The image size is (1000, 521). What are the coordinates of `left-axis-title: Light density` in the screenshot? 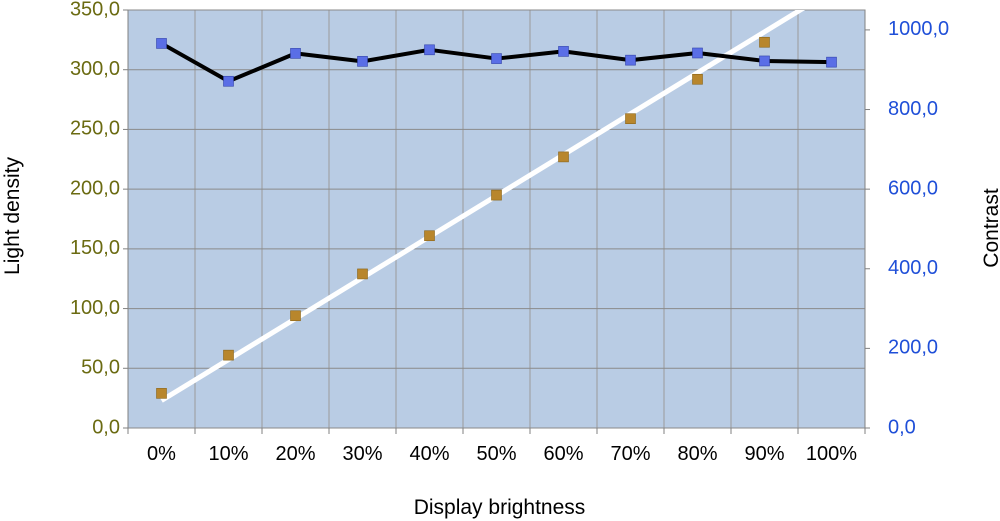 It's located at (12, 216).